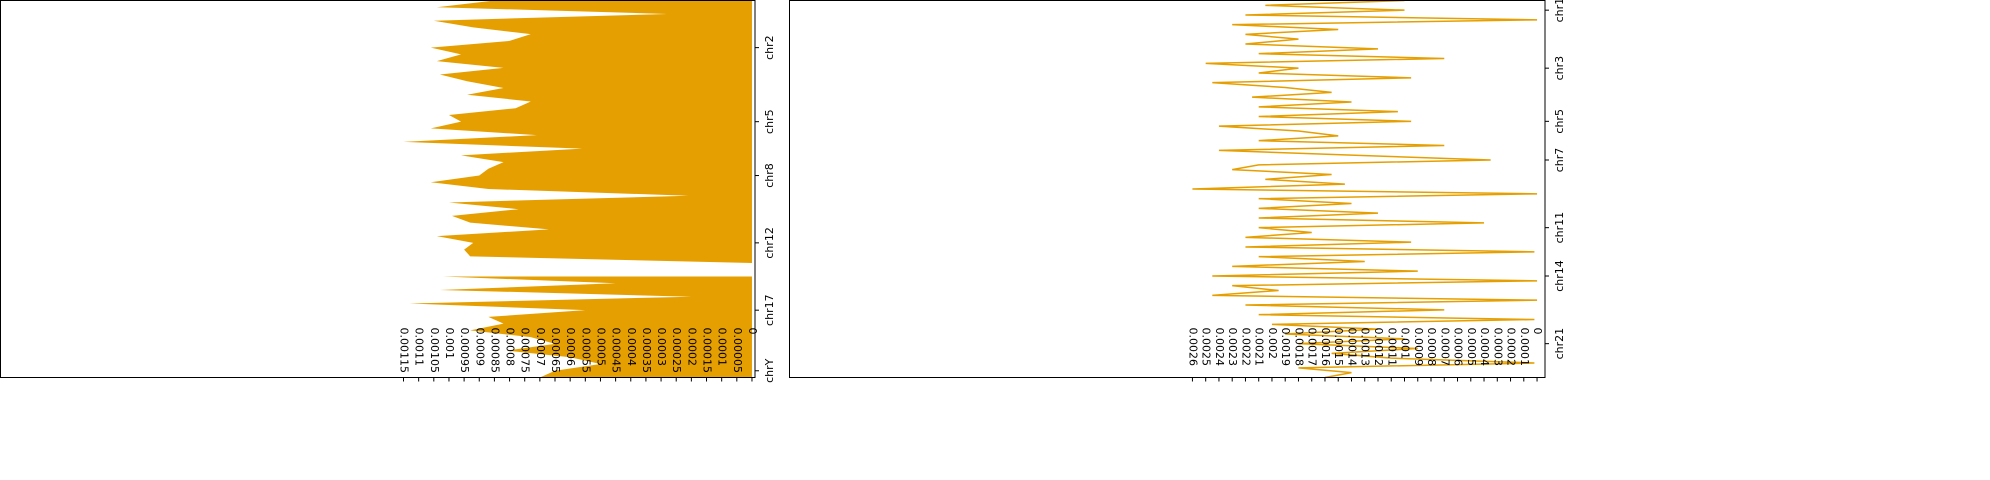 This screenshot has width=1990, height=480. What do you see at coordinates (1206, 347) in the screenshot?
I see `x-tick-label: 0.0025` at bounding box center [1206, 347].